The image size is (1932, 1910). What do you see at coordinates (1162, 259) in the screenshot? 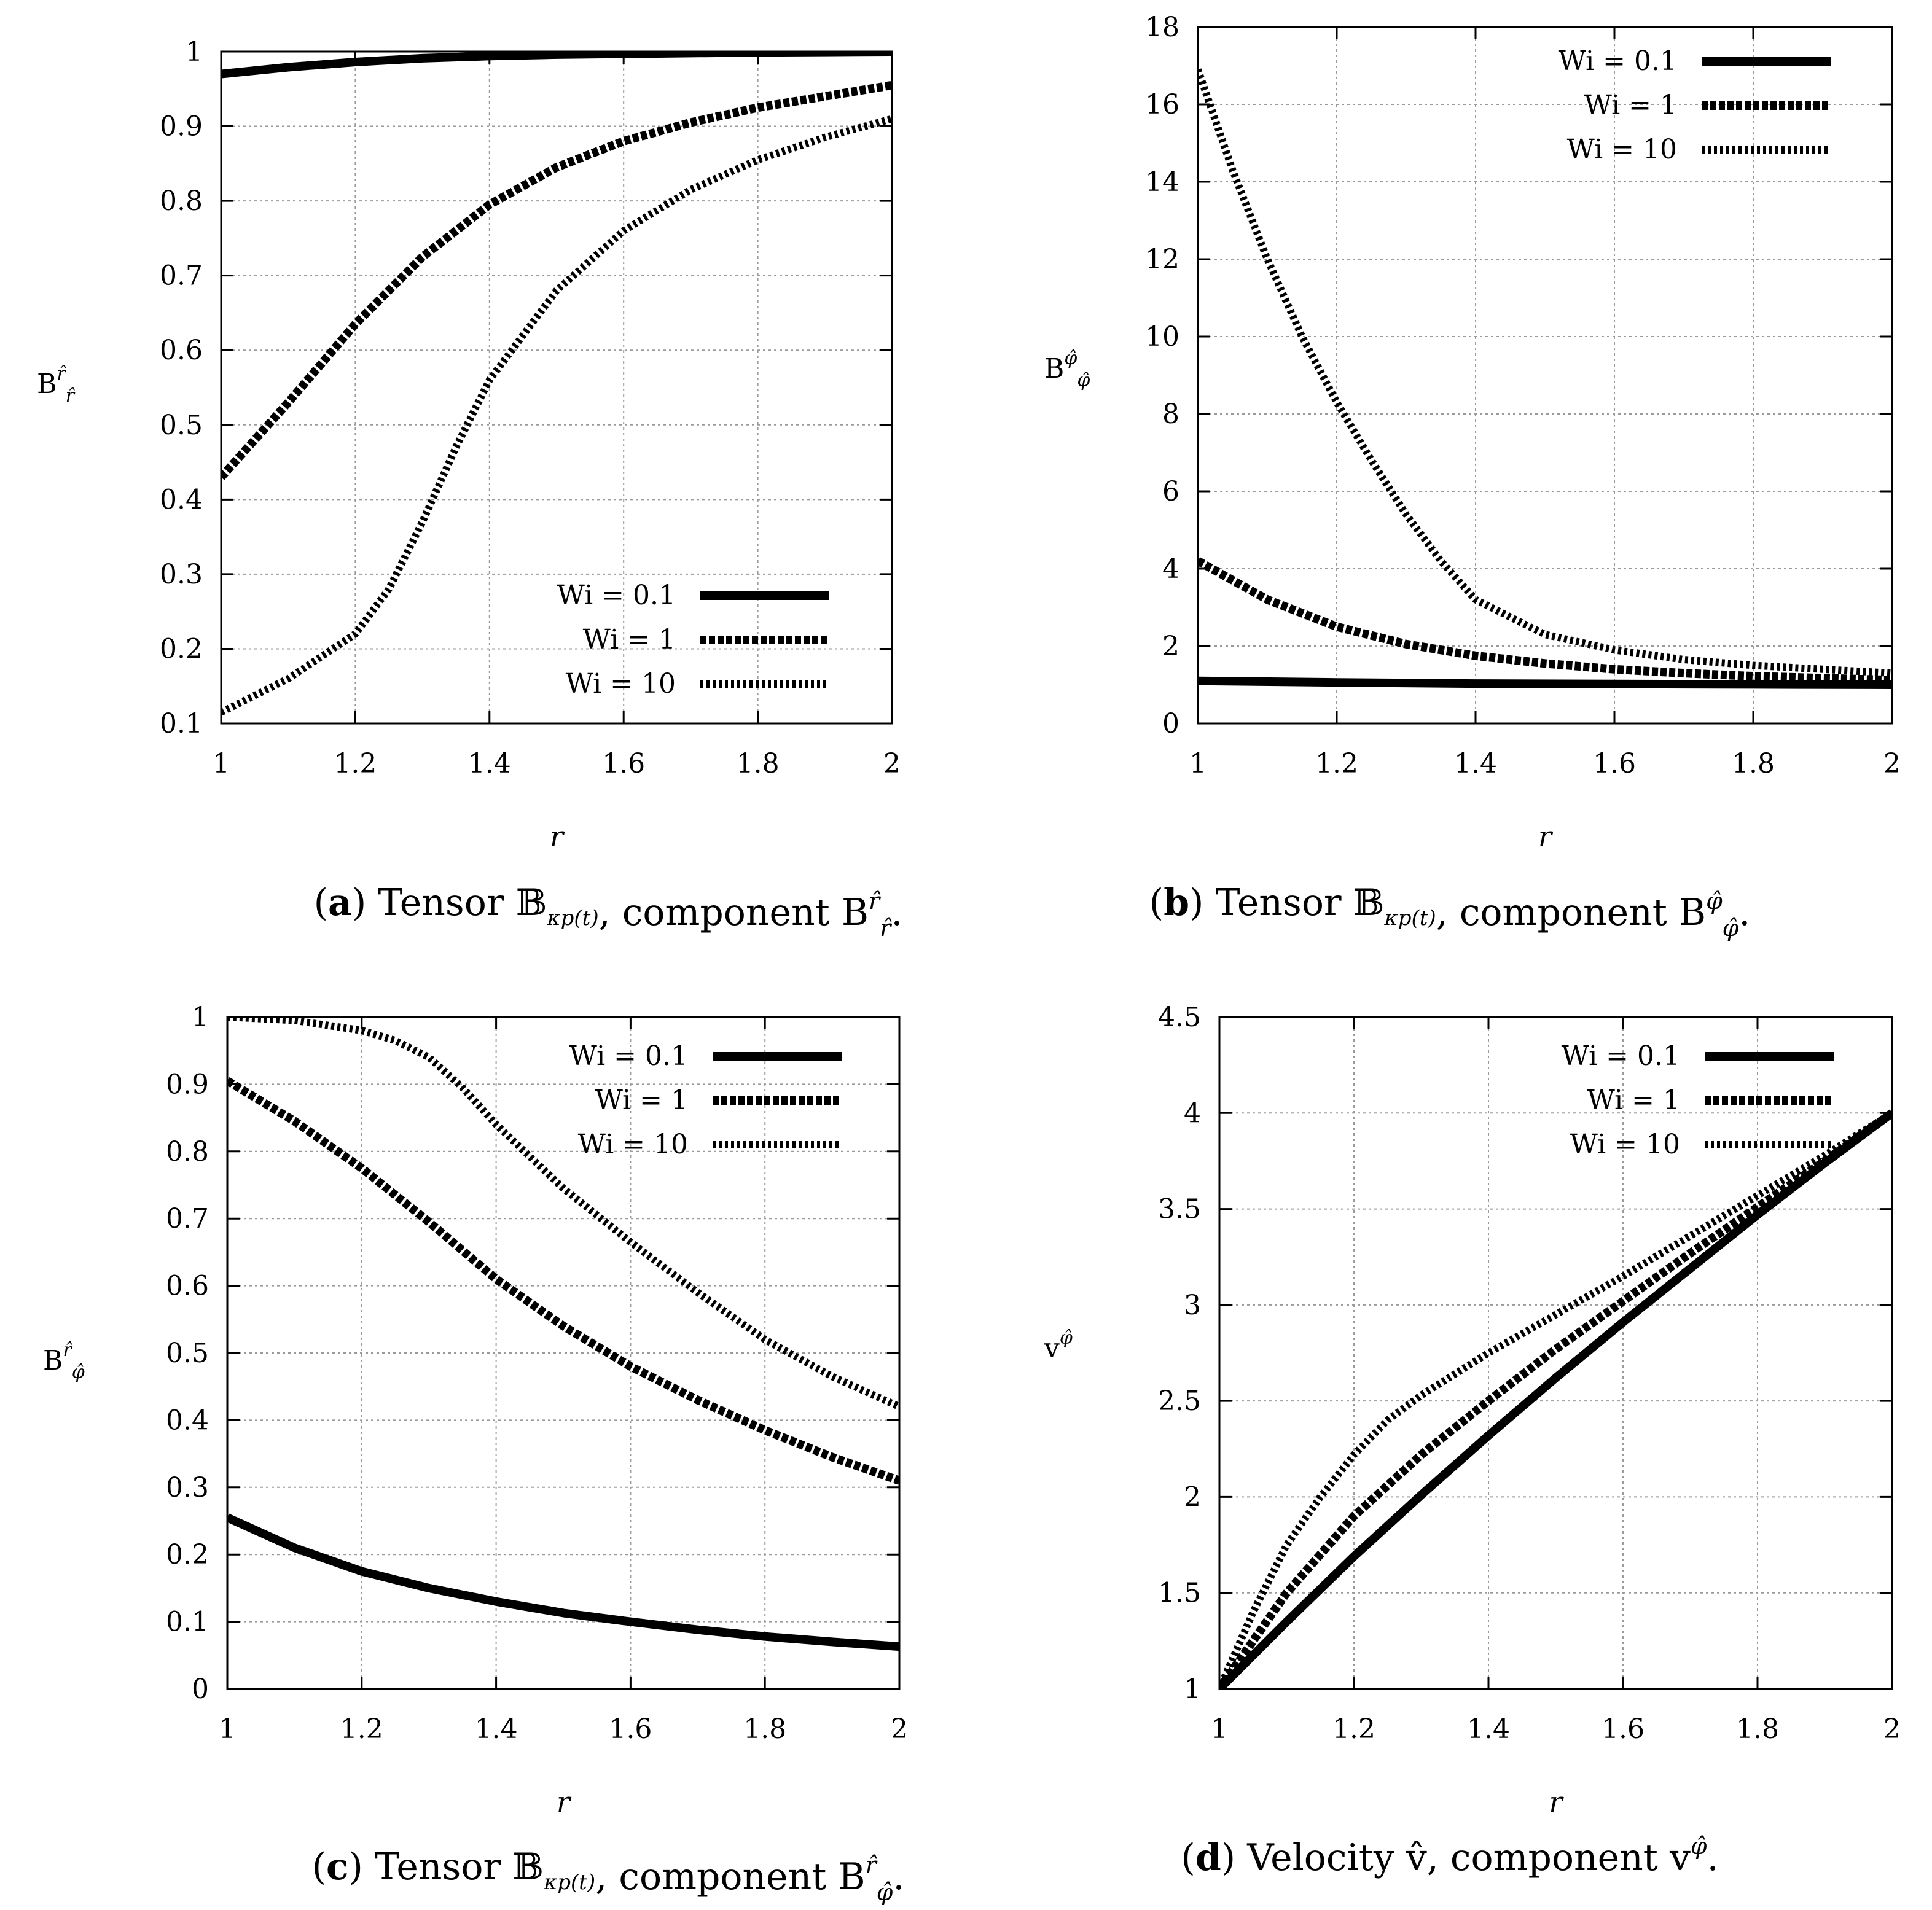
I see `y-tick-label: 12` at bounding box center [1162, 259].